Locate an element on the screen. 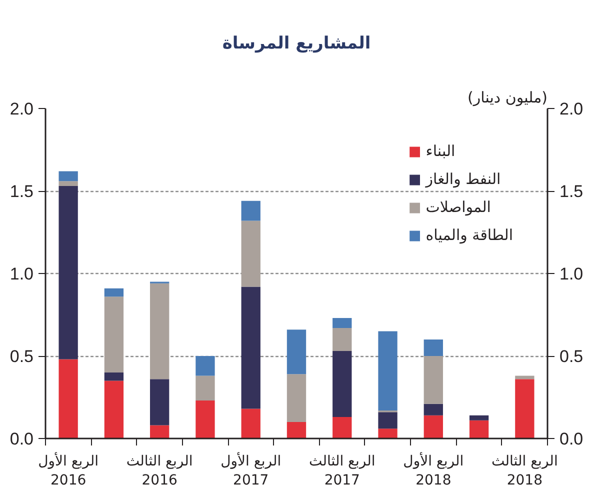 Image resolution: width=595 pixels, height=500 pixels. y-tick-label: 1.5 is located at coordinates (22, 191).